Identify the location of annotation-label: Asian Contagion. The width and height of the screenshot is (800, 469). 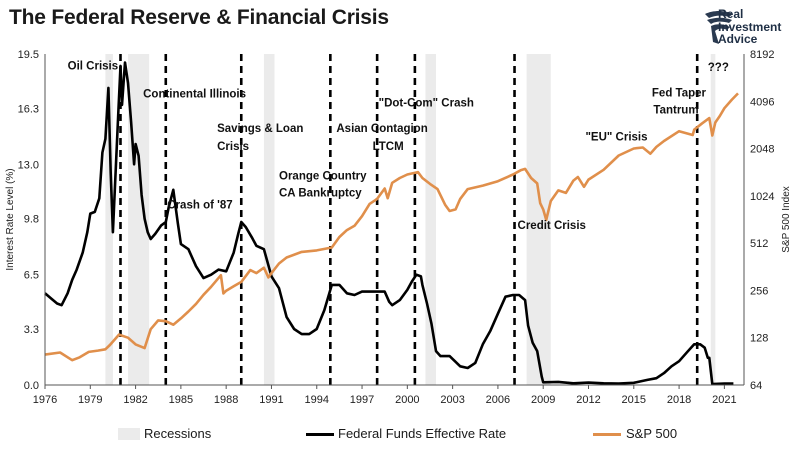
(381, 129).